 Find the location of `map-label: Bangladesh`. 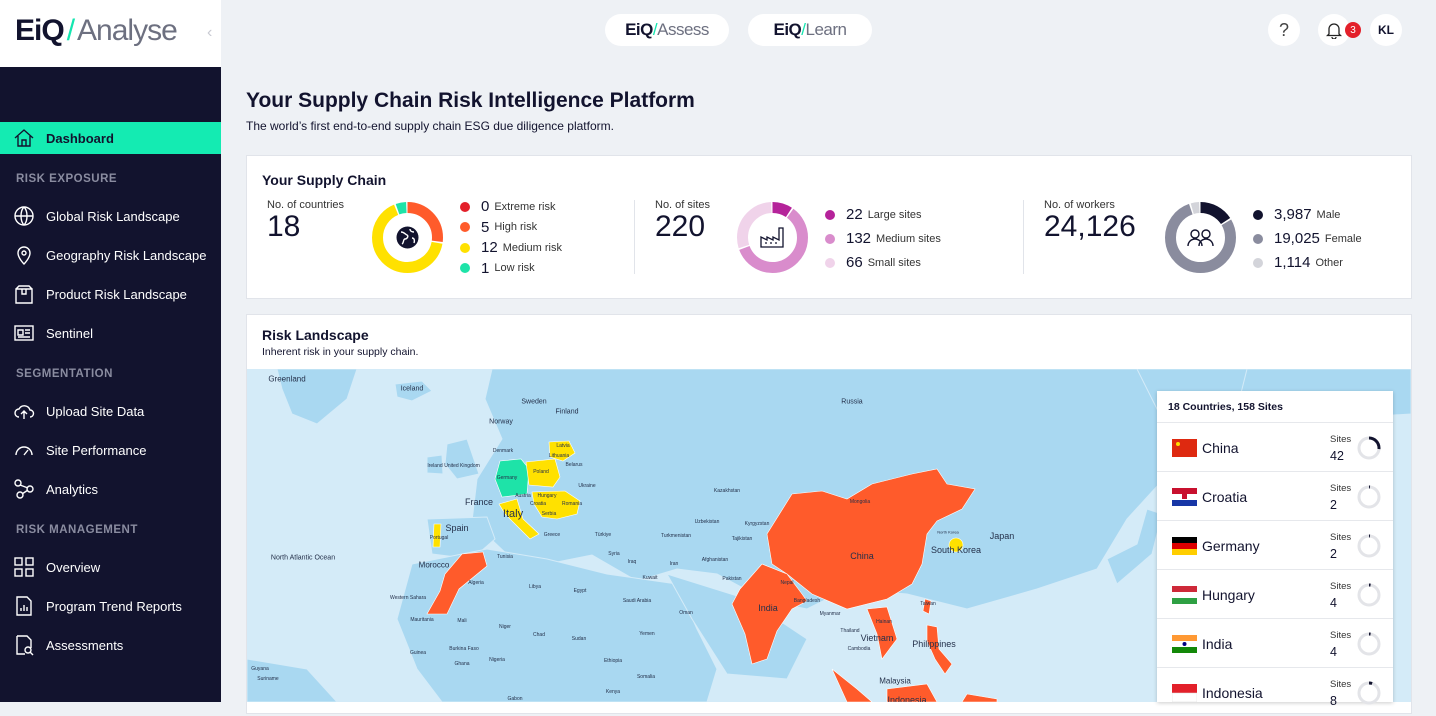

map-label: Bangladesh is located at coordinates (807, 601).